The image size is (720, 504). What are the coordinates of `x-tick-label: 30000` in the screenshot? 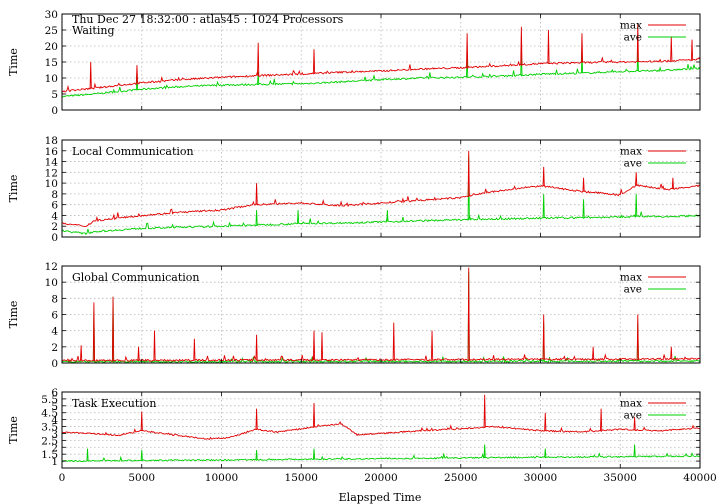 It's located at (540, 478).